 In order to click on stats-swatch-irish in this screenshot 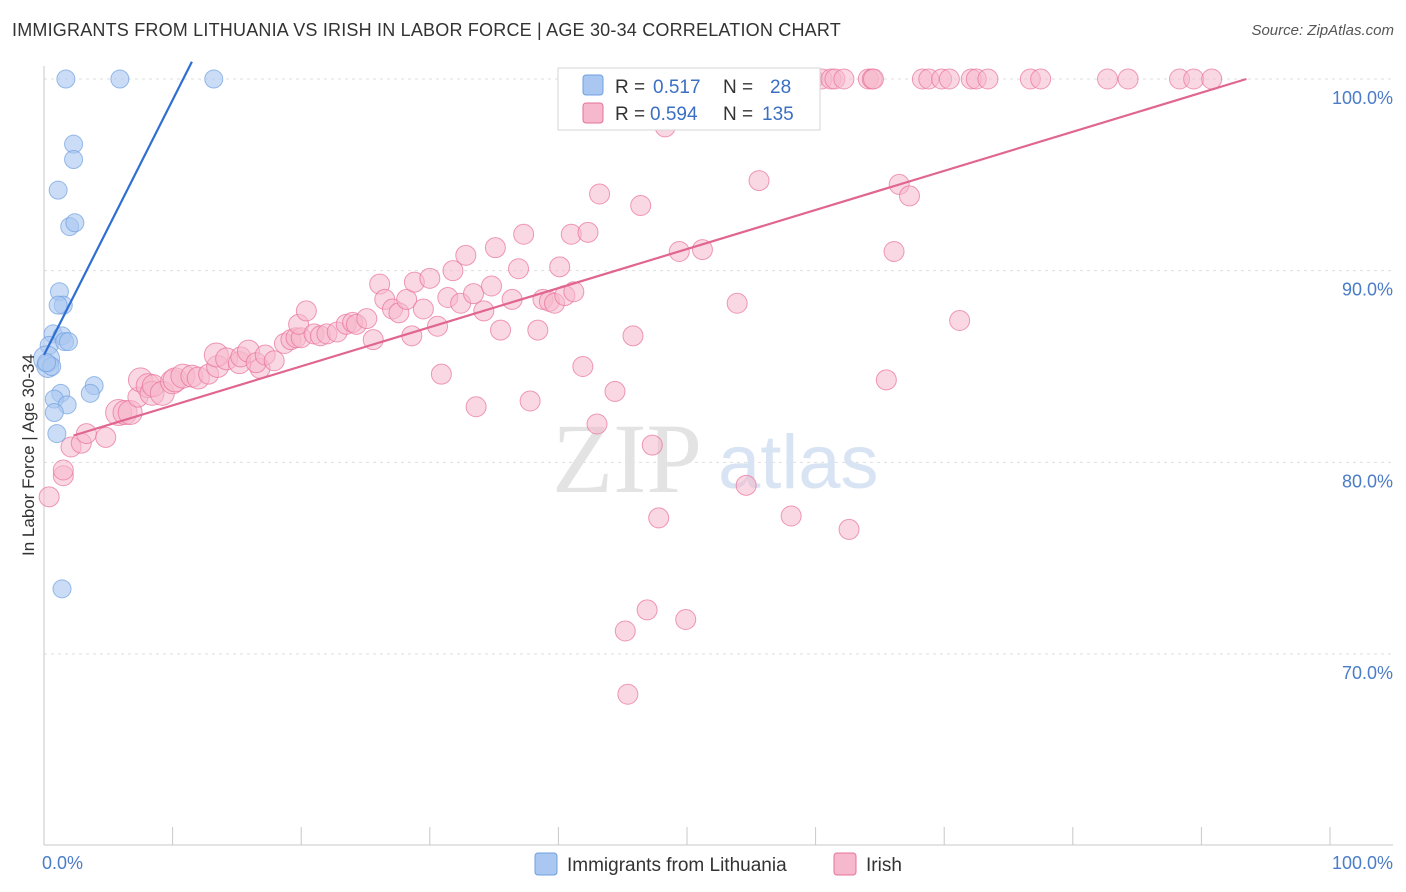, I will do `click(593, 113)`.